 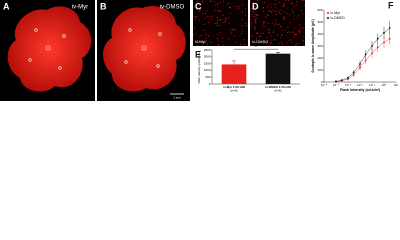 I want to click on panel-caption: iv-DMSO, so click(x=260, y=41).